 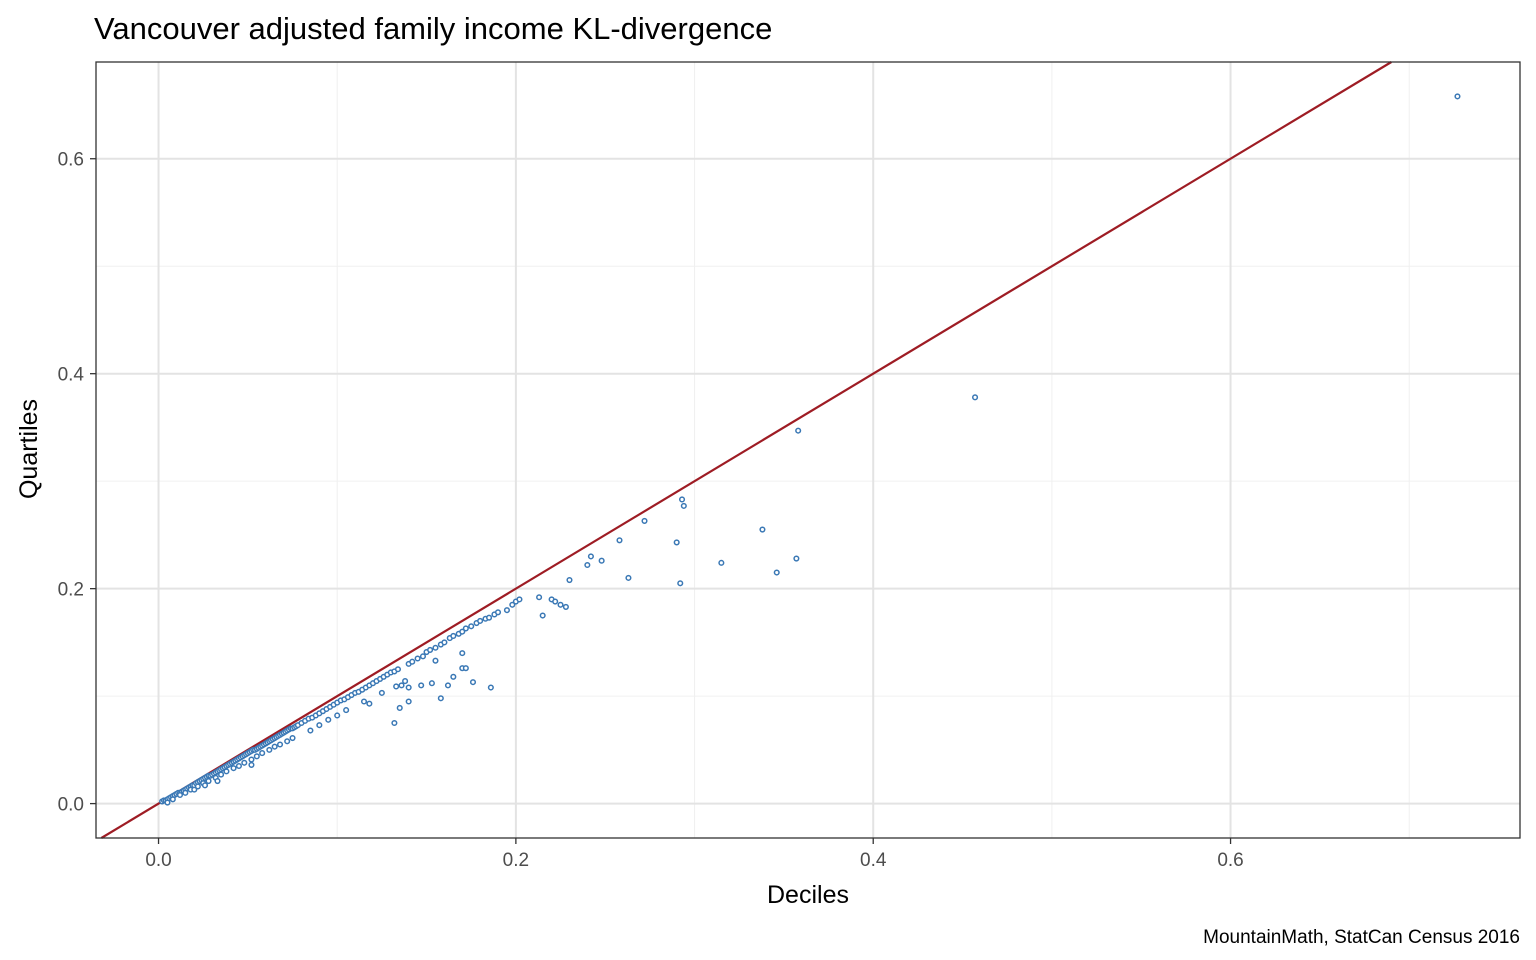 I want to click on chart-caption: MountainMath, StatCan Census 2016, so click(x=1361, y=937).